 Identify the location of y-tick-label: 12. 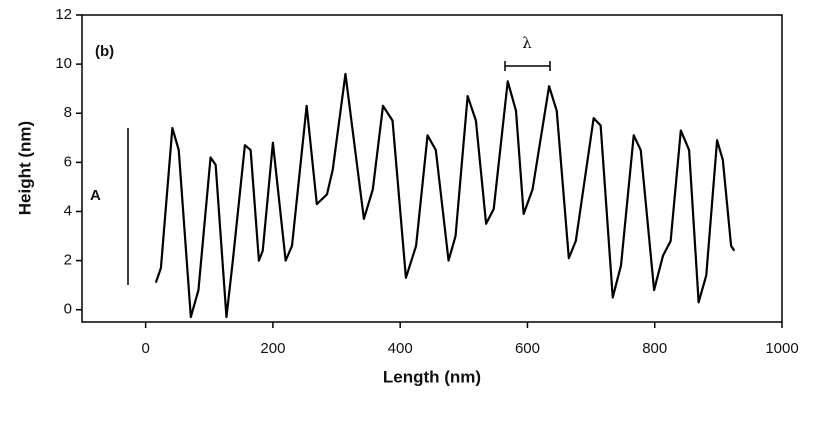
(63, 14).